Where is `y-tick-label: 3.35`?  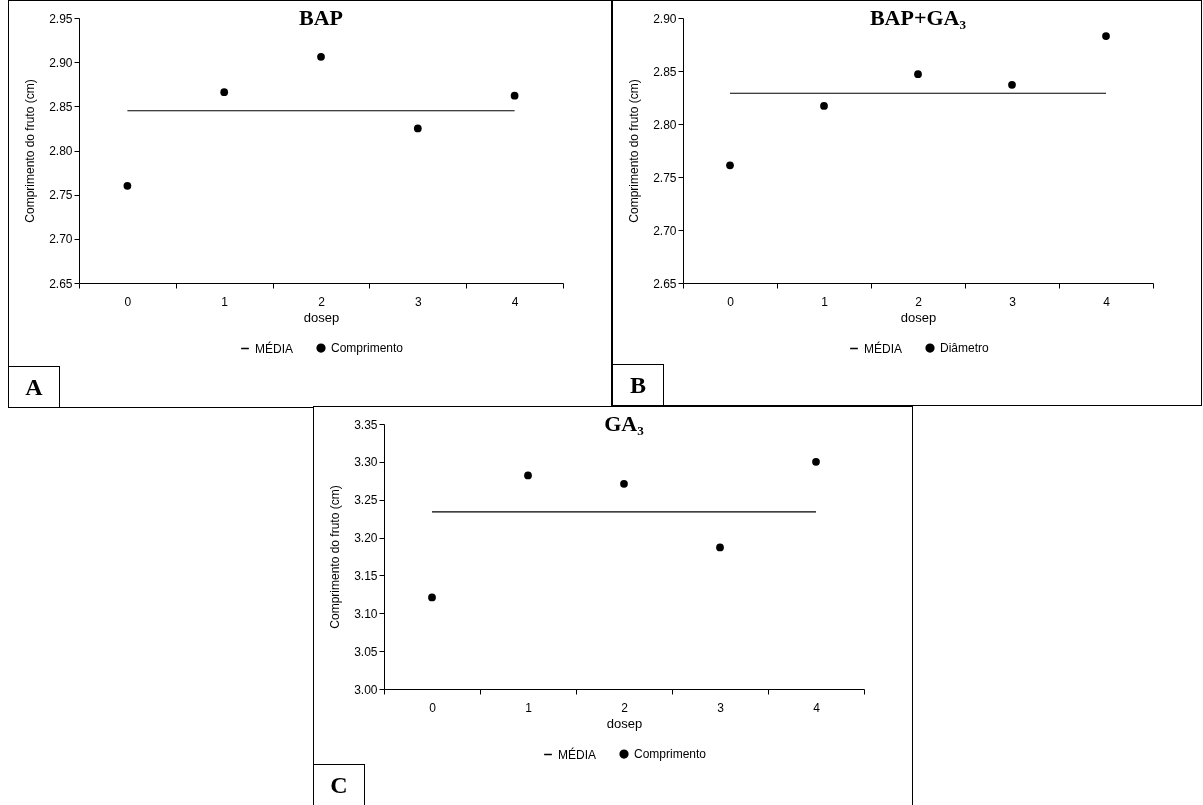 y-tick-label: 3.35 is located at coordinates (366, 424).